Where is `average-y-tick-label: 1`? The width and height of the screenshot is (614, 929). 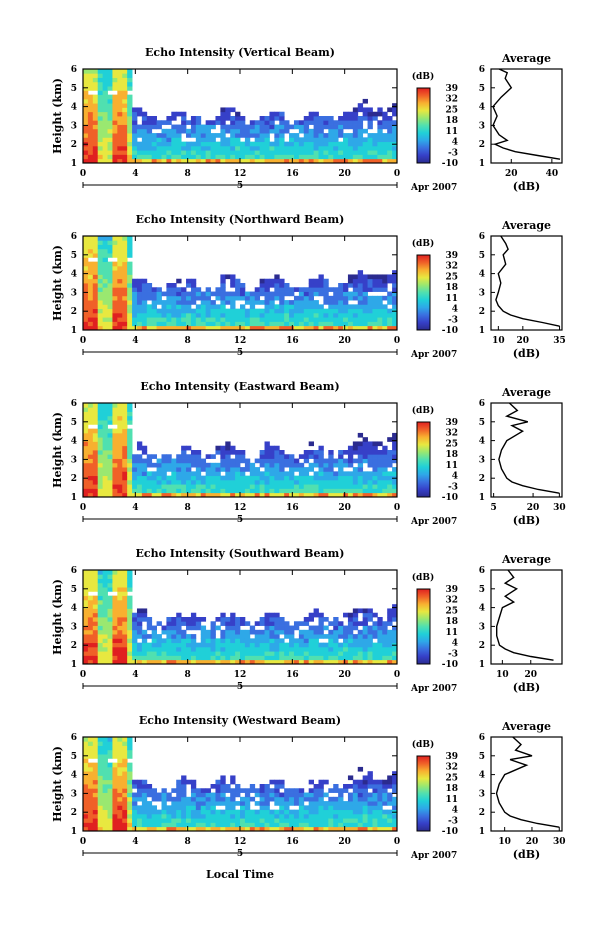 average-y-tick-label: 1 is located at coordinates (482, 331).